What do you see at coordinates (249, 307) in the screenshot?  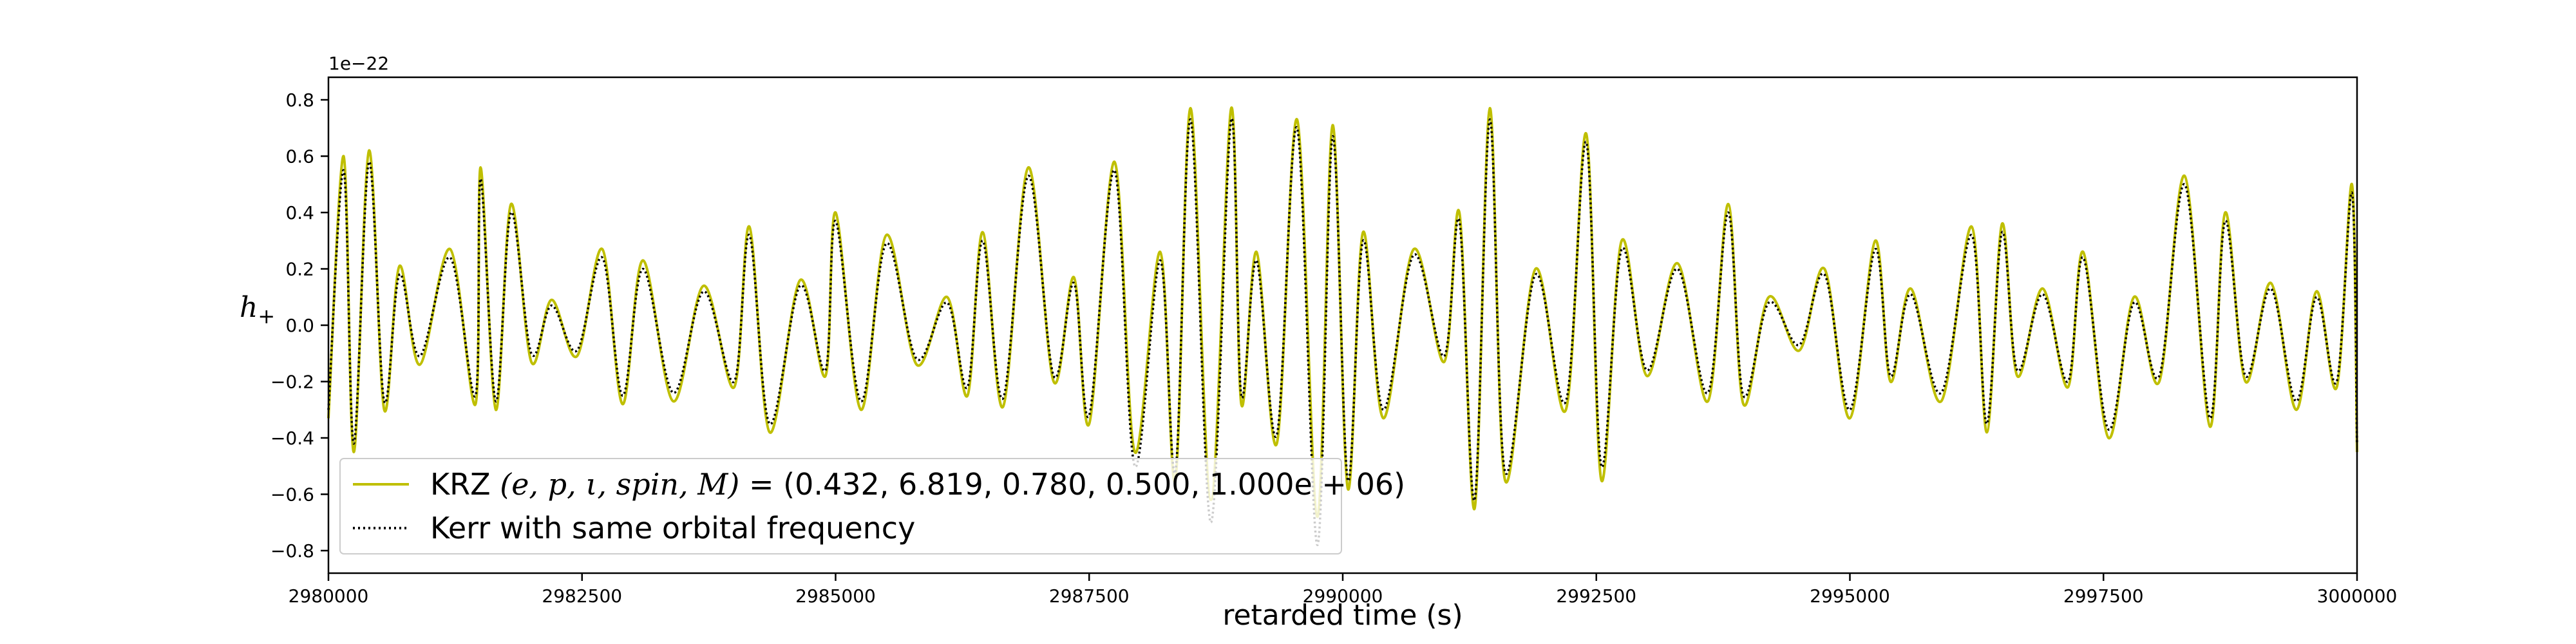 I see `y-axis-symbol: h` at bounding box center [249, 307].